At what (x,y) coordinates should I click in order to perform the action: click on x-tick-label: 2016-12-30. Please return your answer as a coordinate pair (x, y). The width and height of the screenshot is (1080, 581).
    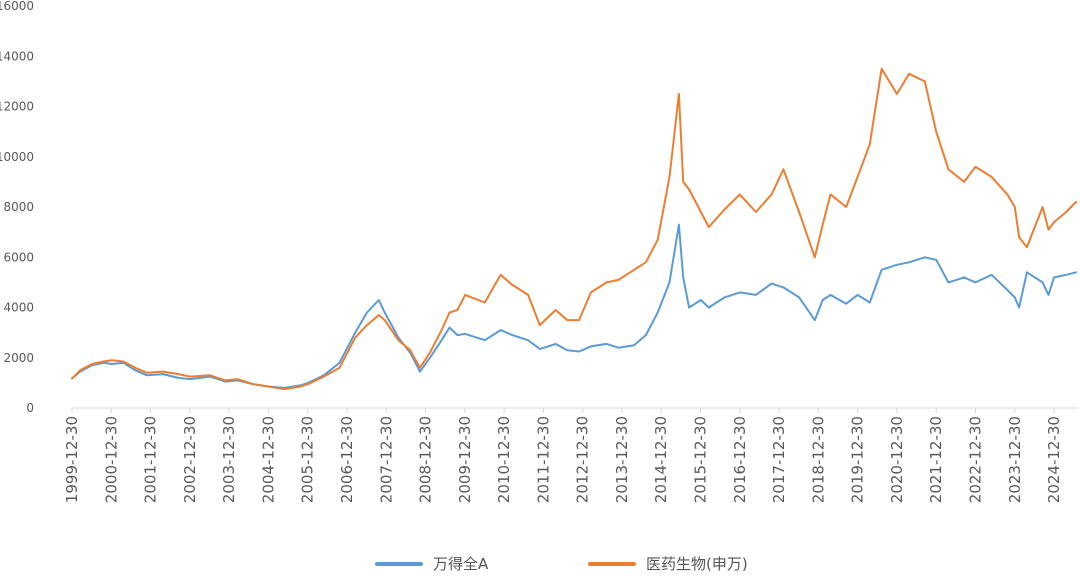
    Looking at the image, I should click on (740, 459).